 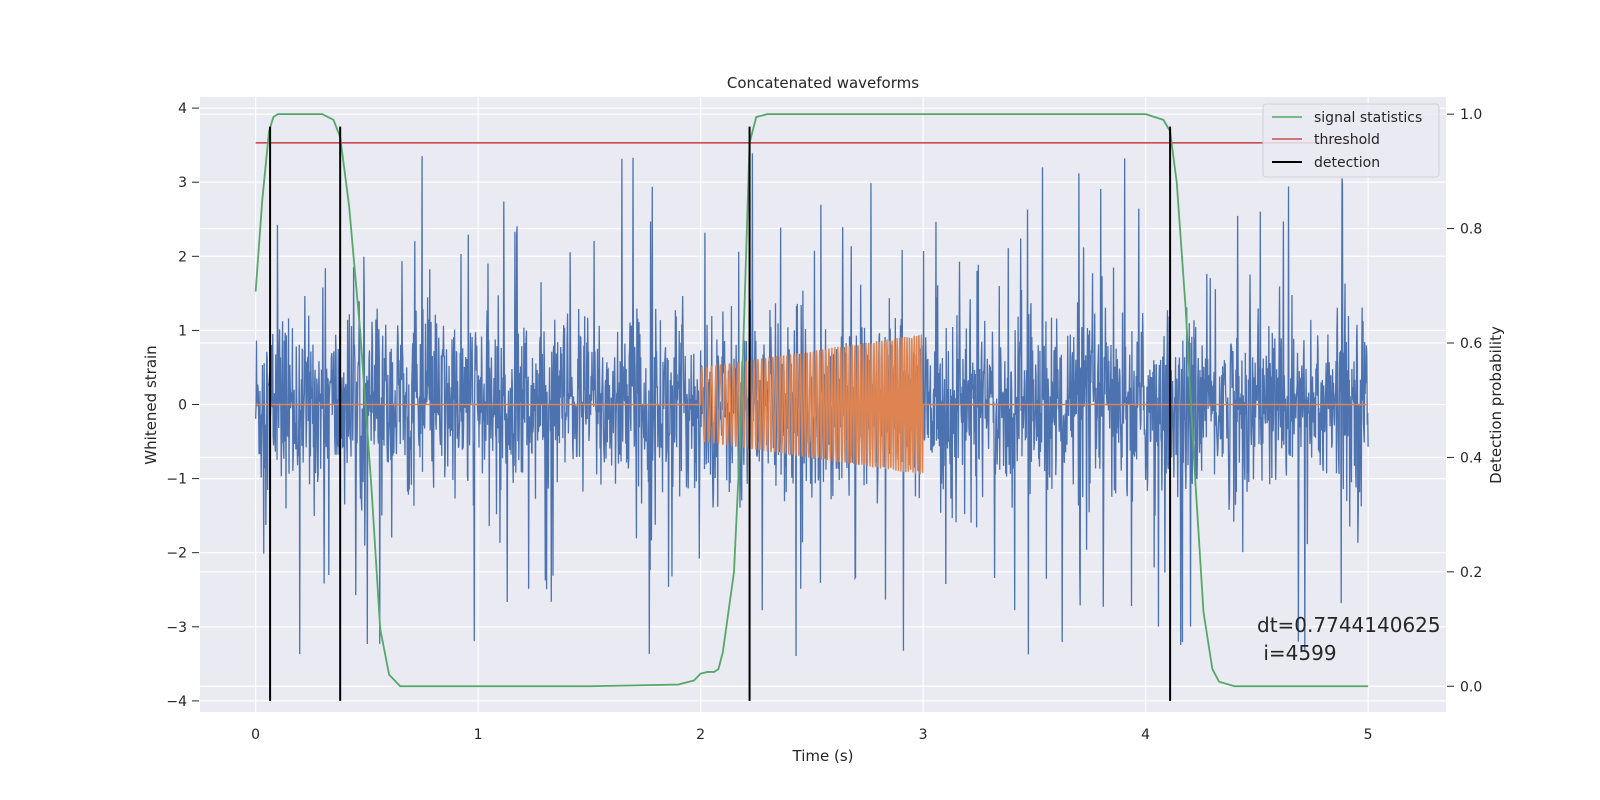 What do you see at coordinates (1471, 458) in the screenshot?
I see `y2-tick-label: 0.4` at bounding box center [1471, 458].